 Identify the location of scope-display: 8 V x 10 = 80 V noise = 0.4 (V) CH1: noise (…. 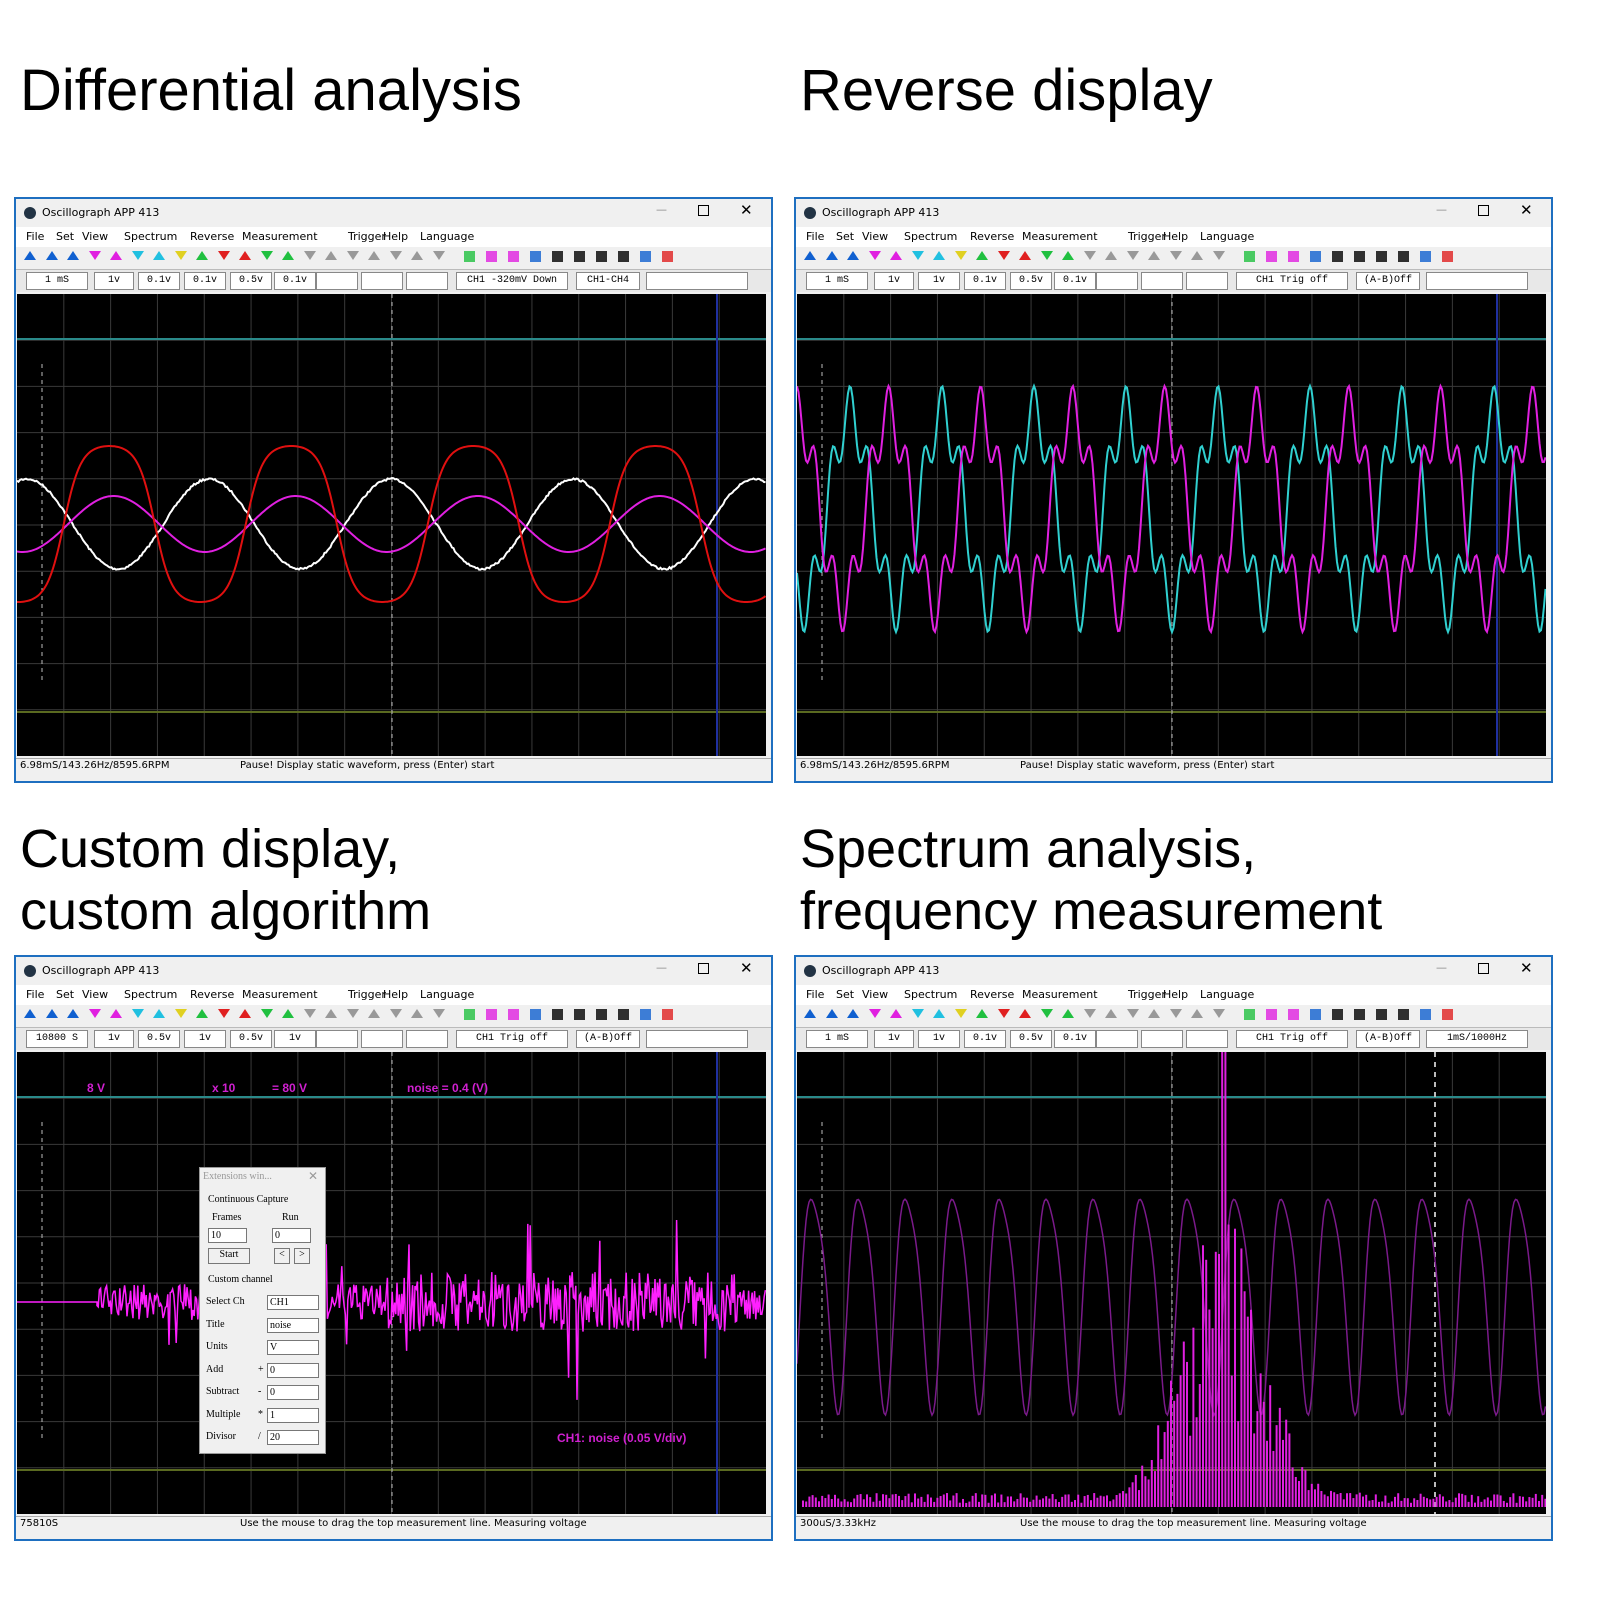
(391, 1283).